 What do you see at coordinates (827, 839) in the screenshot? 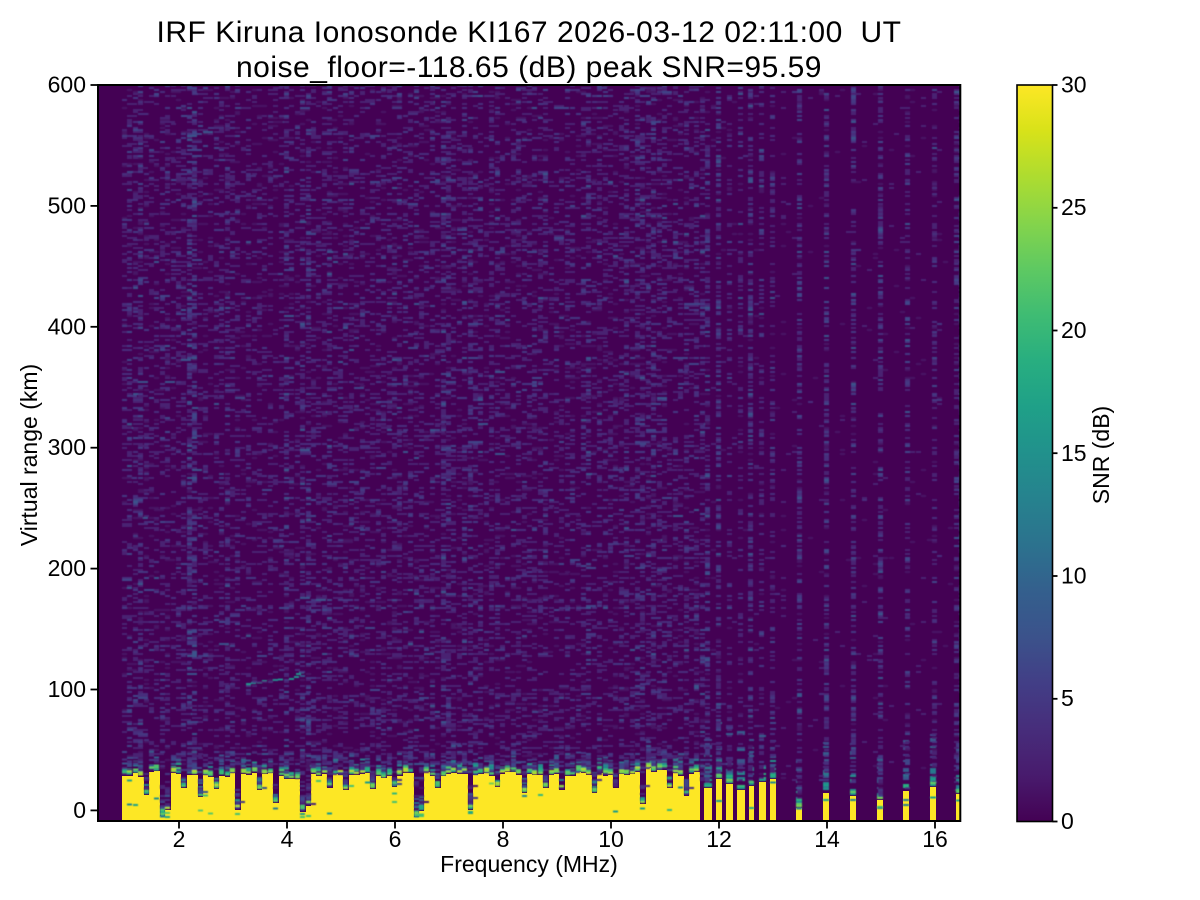
I see `svg-text: 14` at bounding box center [827, 839].